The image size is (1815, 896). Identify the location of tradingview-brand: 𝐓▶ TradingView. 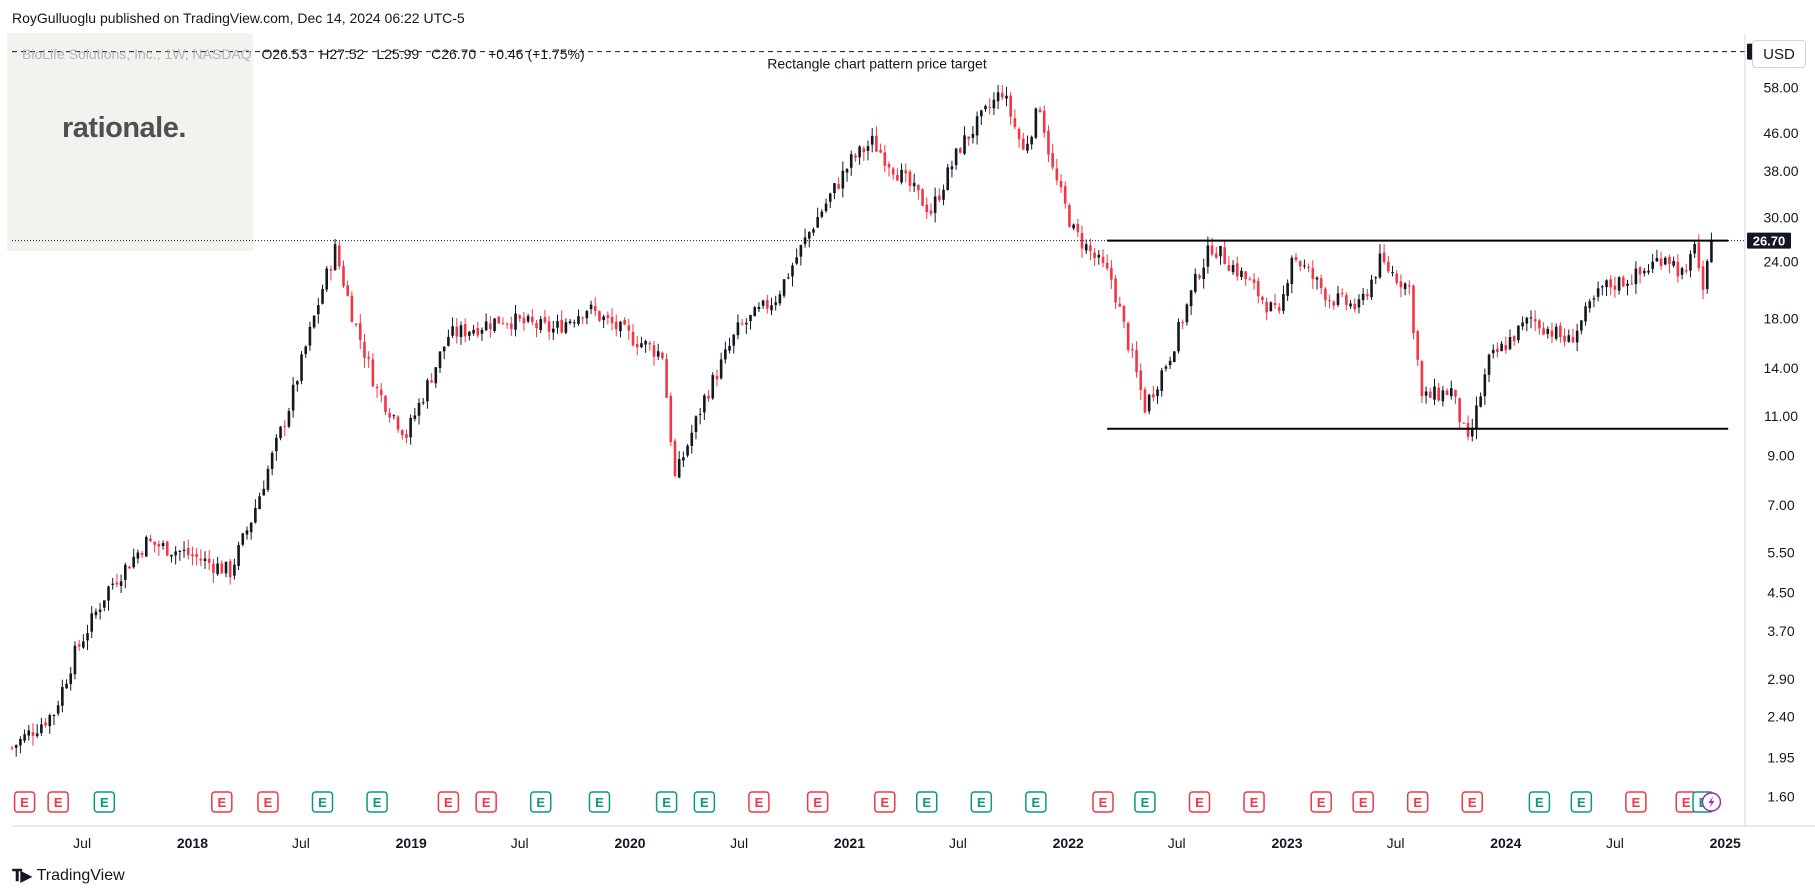
(68, 876).